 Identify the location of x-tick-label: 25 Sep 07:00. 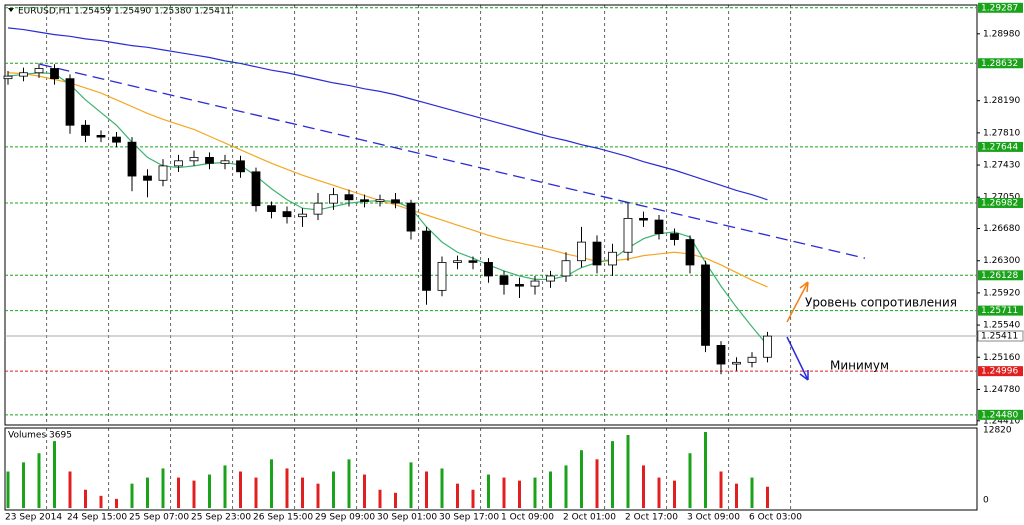
(159, 518).